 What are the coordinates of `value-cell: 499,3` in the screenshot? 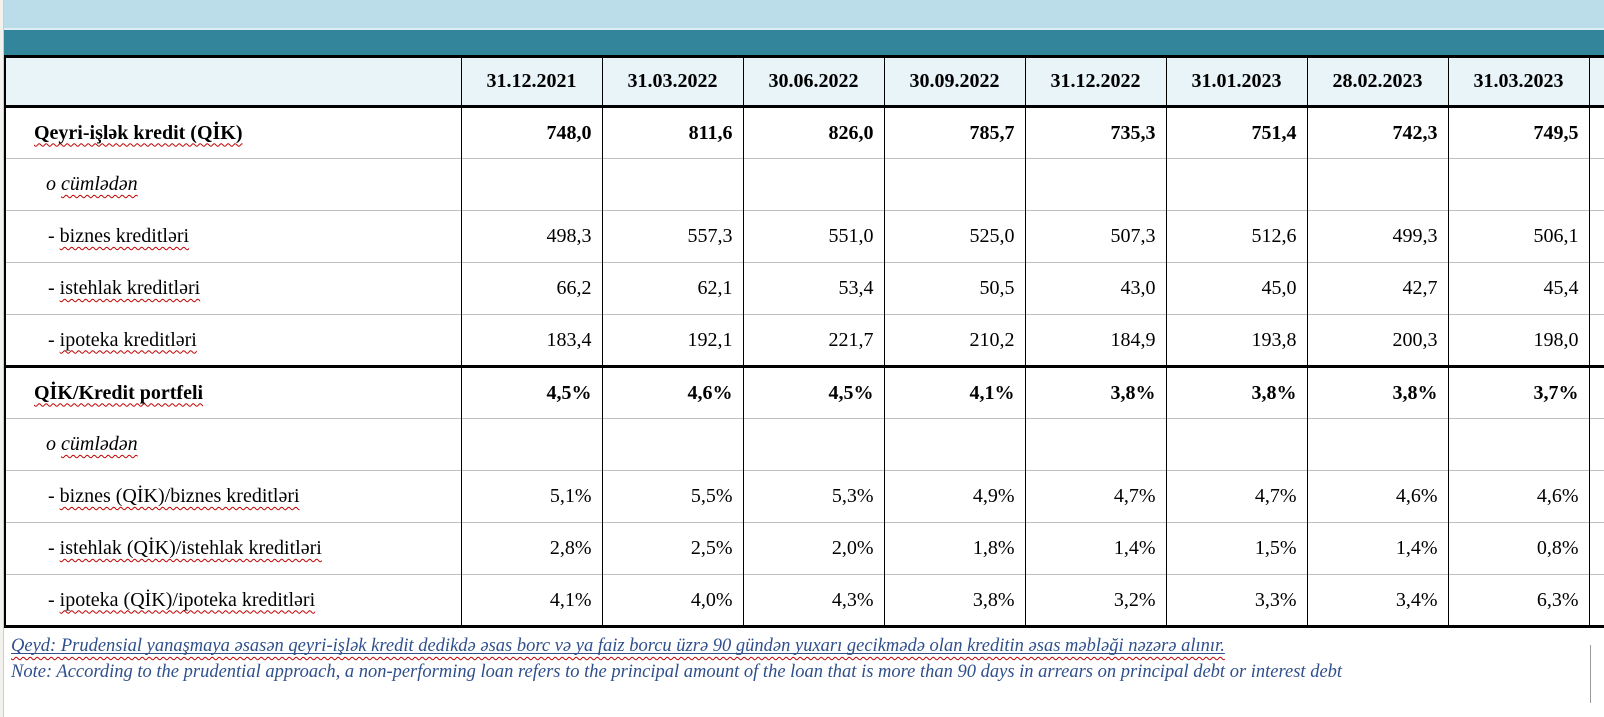 It's located at (1377, 236).